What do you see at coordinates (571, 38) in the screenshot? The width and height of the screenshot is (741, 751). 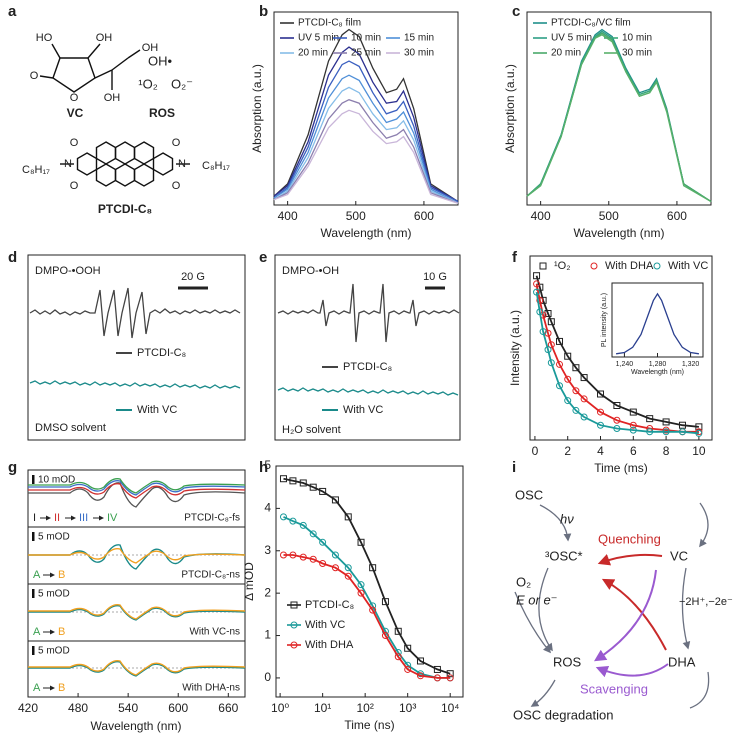 I see `legend-label: UV 5 min` at bounding box center [571, 38].